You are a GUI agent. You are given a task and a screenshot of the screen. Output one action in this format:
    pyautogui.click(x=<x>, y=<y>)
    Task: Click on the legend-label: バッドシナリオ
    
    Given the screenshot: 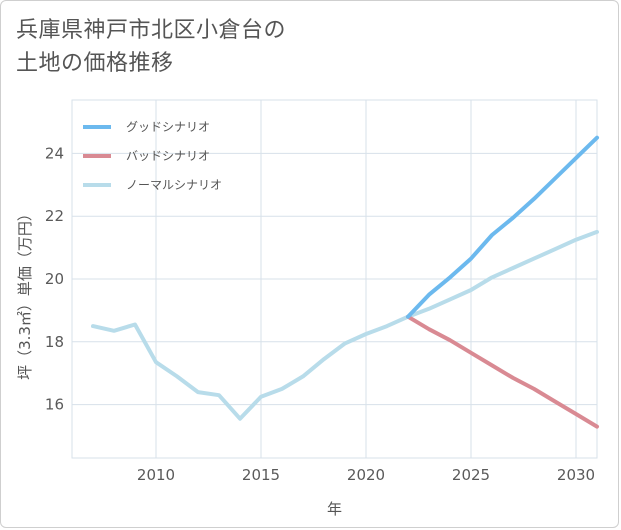 What is the action you would take?
    pyautogui.click(x=168, y=156)
    